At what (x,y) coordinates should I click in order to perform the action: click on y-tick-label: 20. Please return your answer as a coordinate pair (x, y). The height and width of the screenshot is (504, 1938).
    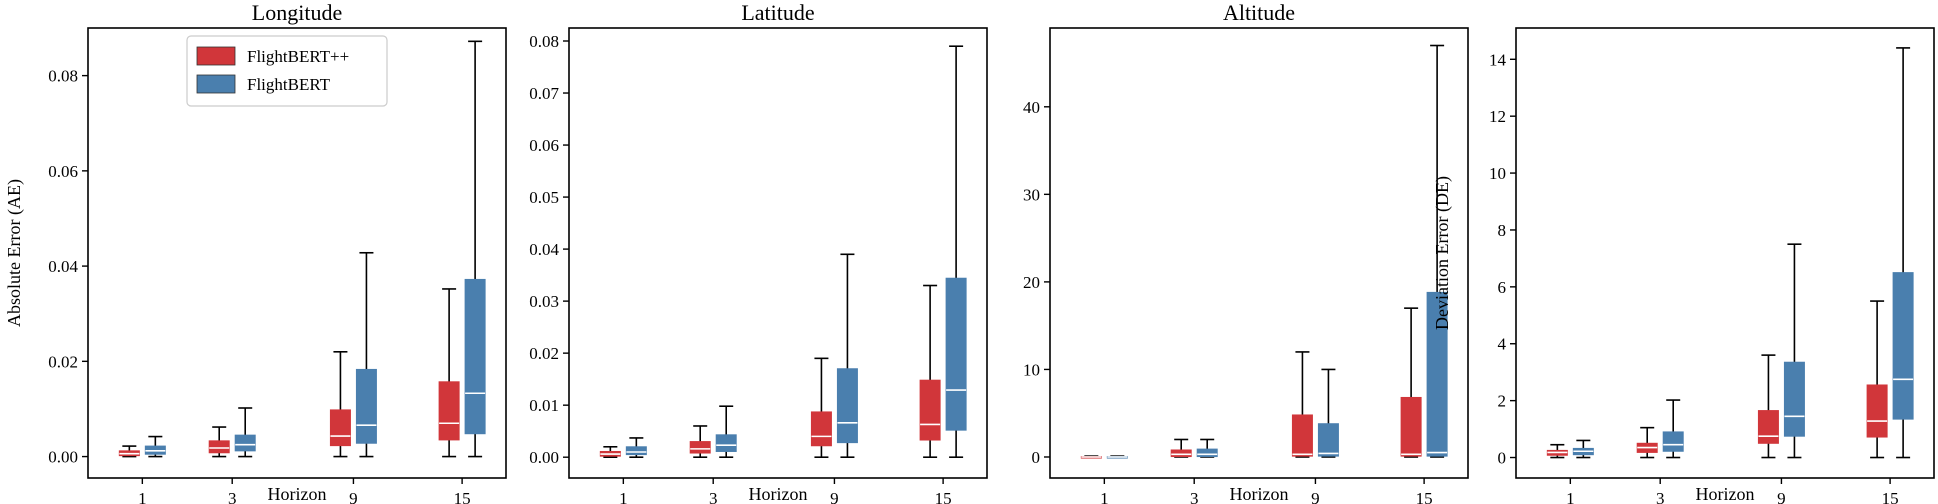
    Looking at the image, I should click on (1031, 282).